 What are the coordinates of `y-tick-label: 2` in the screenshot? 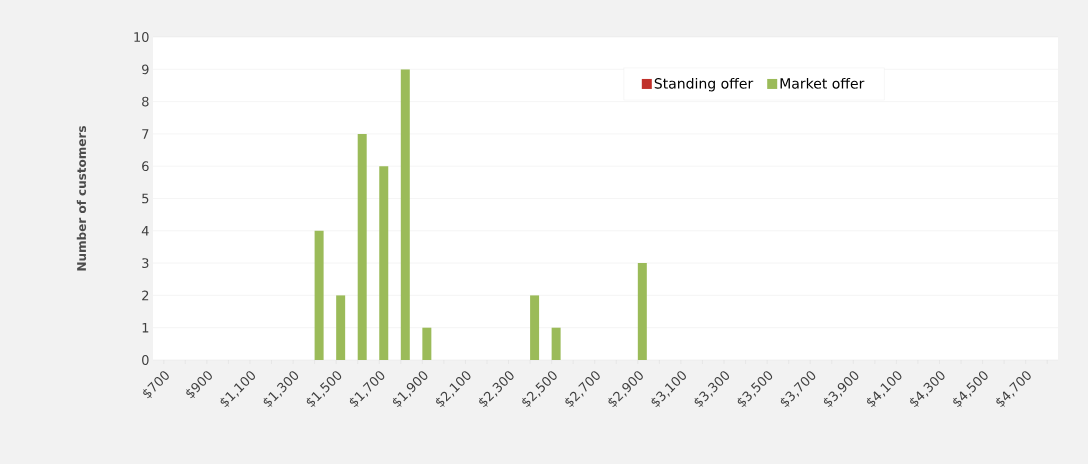 It's located at (145, 295).